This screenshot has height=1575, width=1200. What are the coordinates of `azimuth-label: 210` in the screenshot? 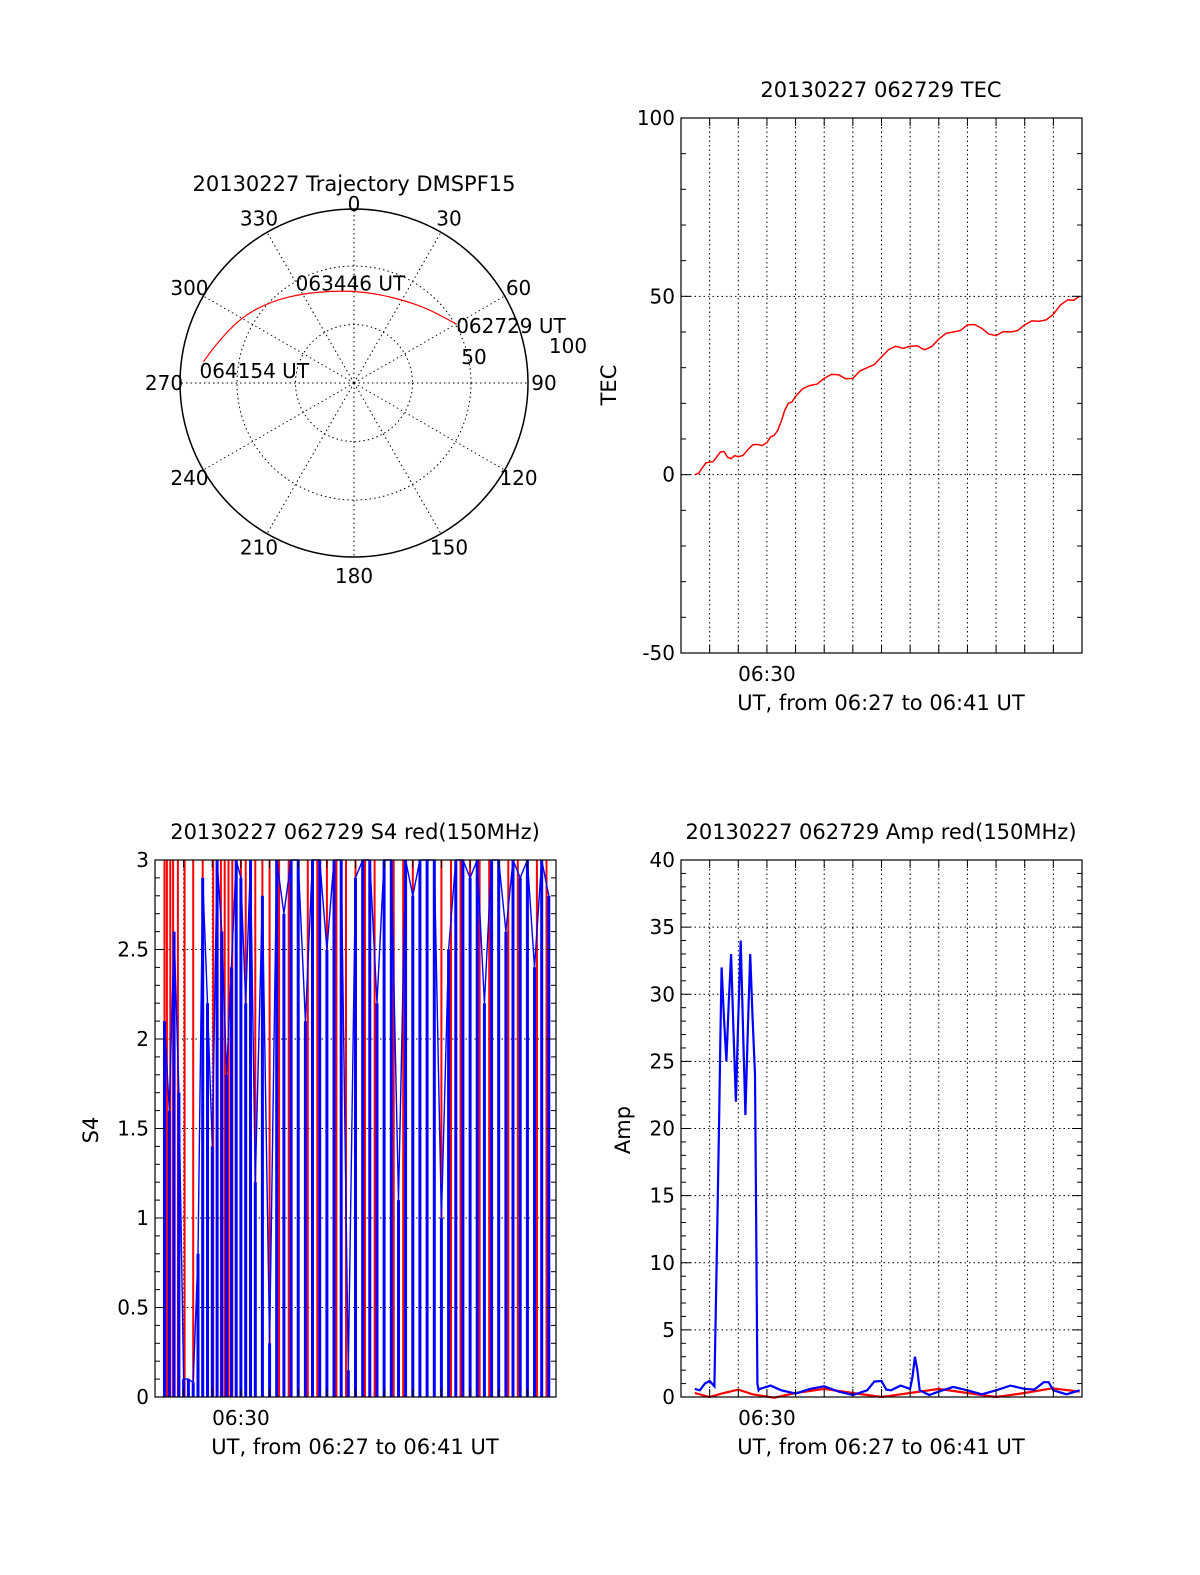 It's located at (259, 548).